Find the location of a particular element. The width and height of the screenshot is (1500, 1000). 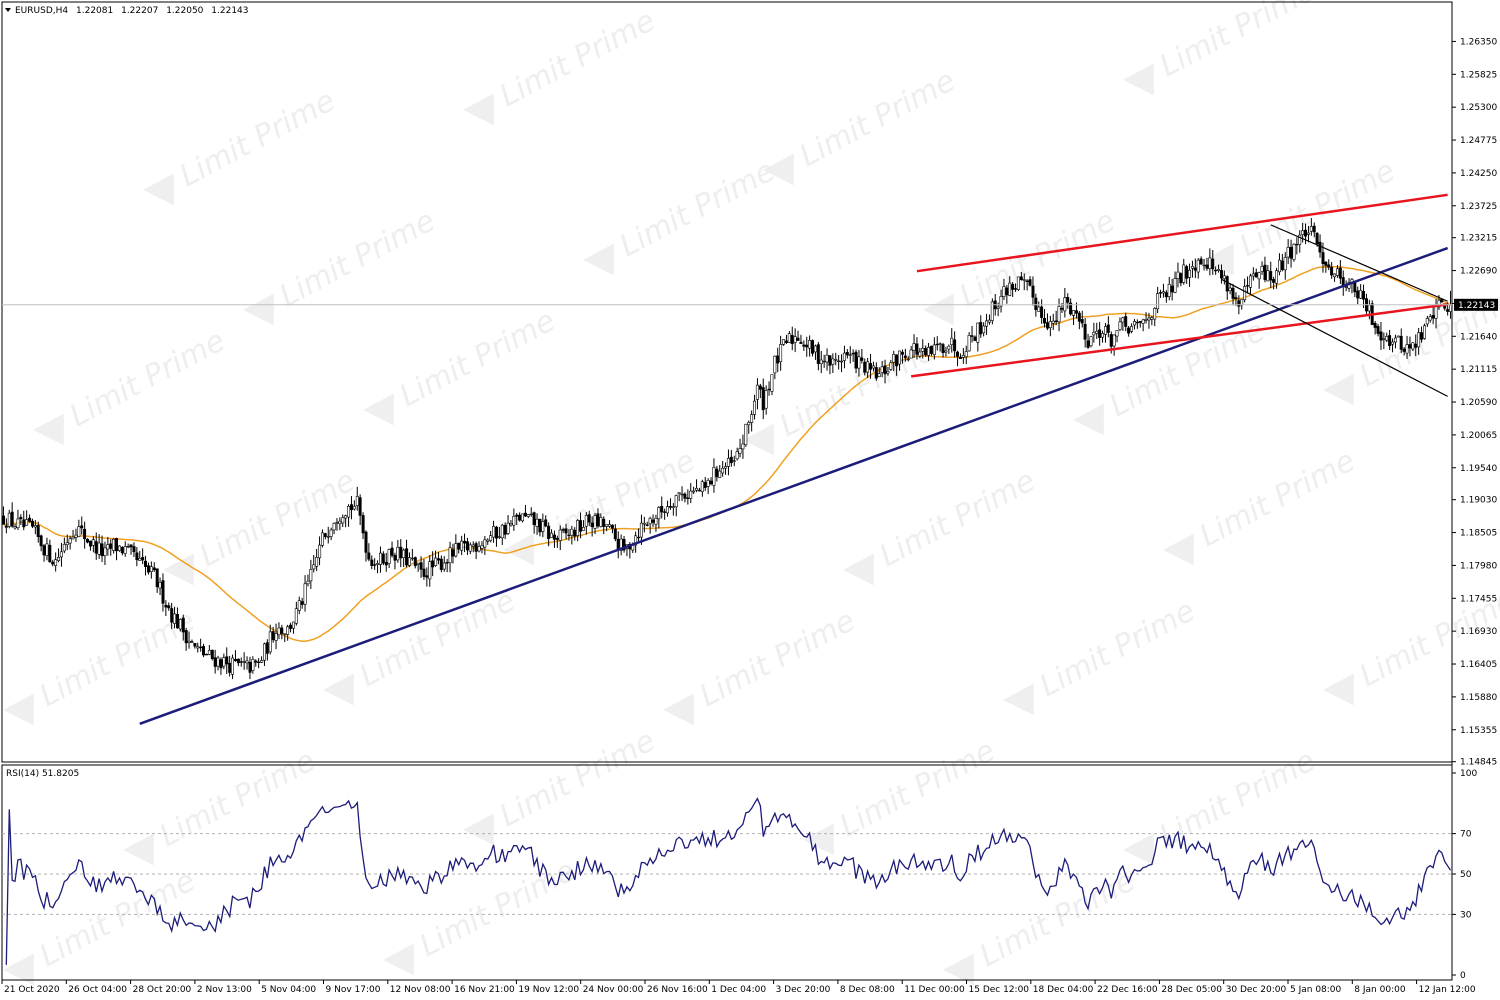

time-tick-label: 21 Oct 2020 is located at coordinates (32, 990).